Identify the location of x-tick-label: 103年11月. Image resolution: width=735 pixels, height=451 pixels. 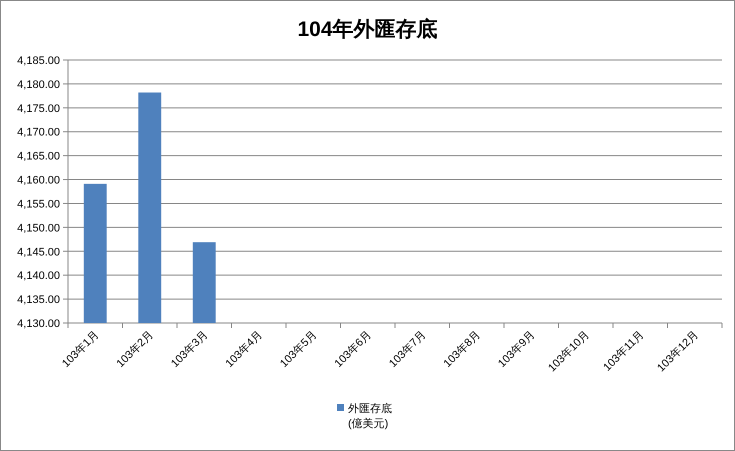
(623, 351).